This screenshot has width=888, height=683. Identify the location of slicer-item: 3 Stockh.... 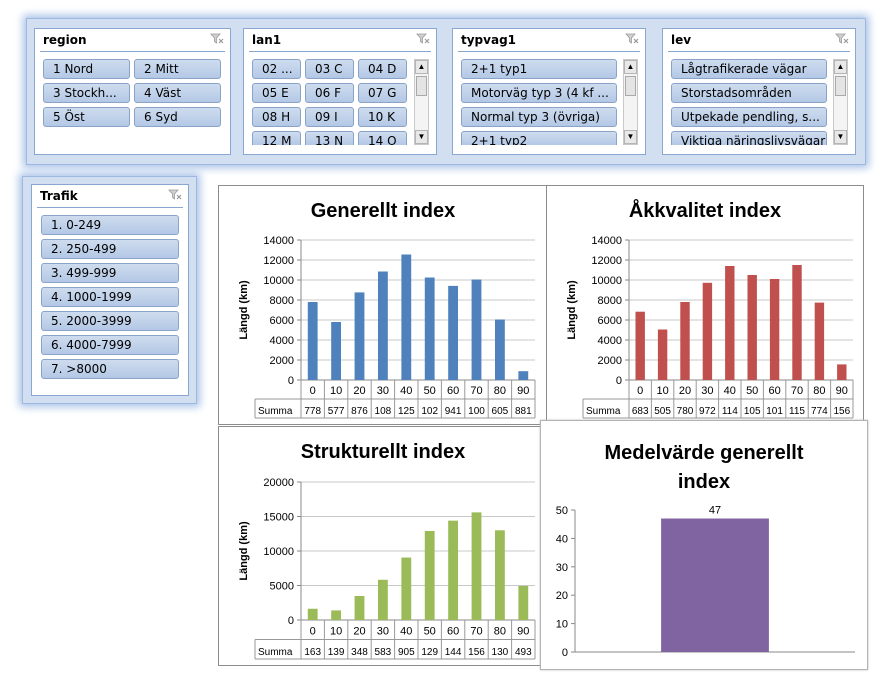
(86, 93).